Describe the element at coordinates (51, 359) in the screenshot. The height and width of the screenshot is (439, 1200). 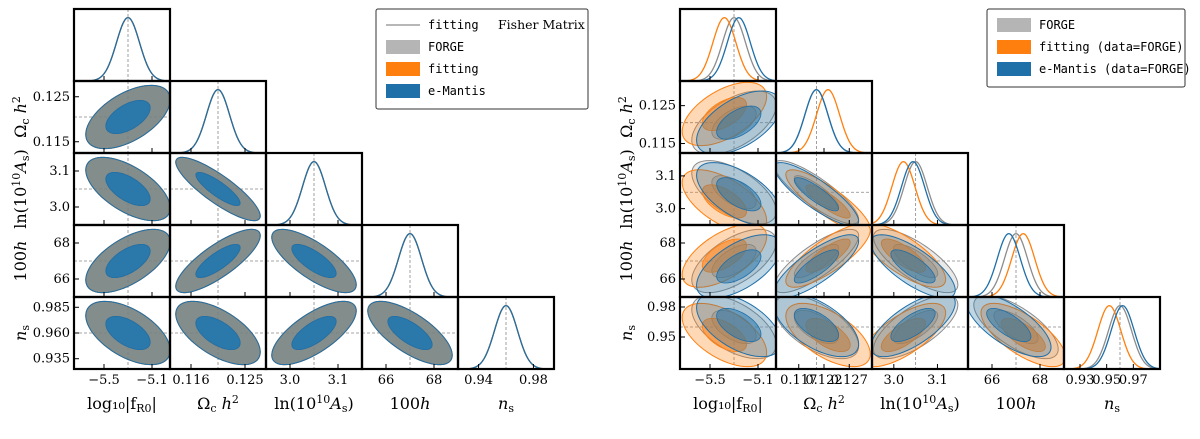
I see `y-tick-label: 0.935` at that location.